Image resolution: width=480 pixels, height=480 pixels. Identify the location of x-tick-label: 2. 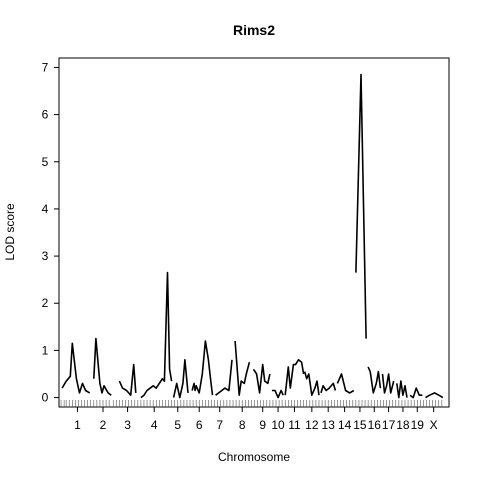
(103, 425).